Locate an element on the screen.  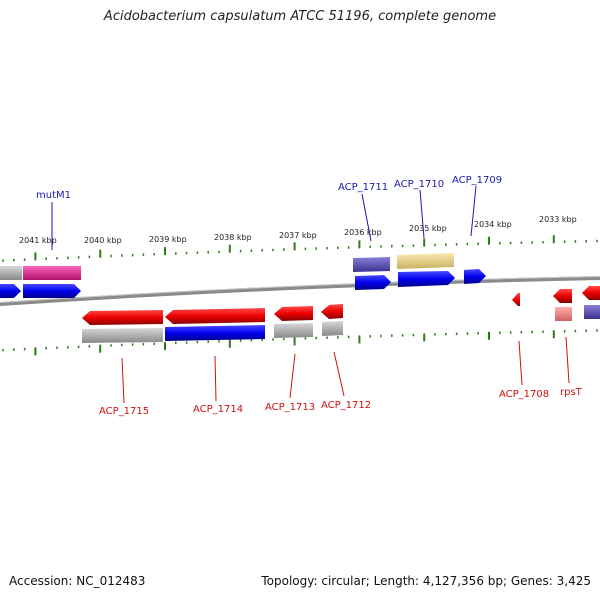
kbp-label: 2035 kbp is located at coordinates (428, 228).